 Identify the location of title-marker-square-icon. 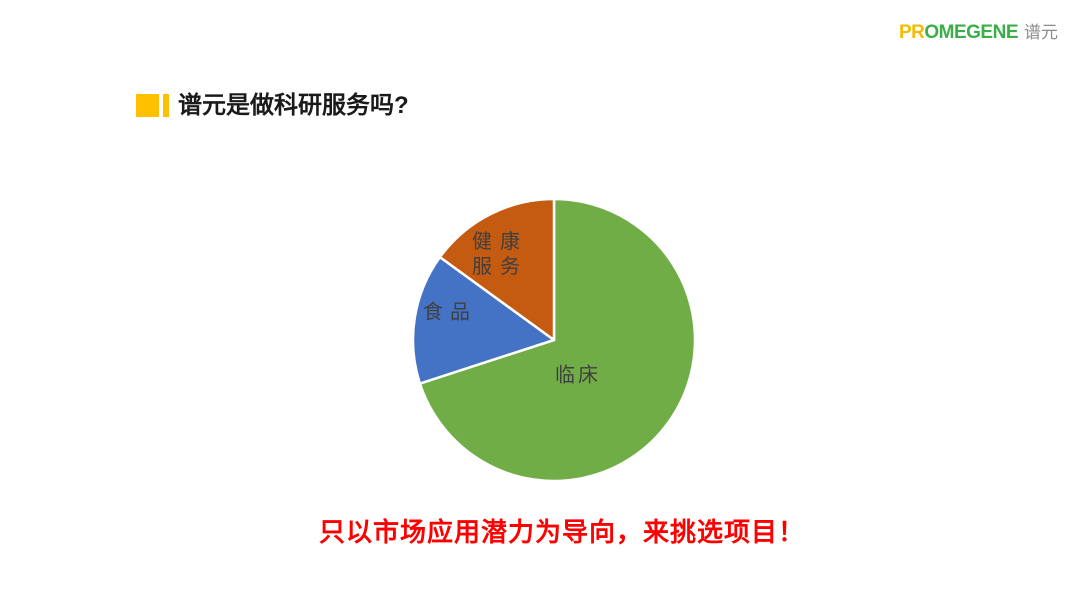
(147, 105).